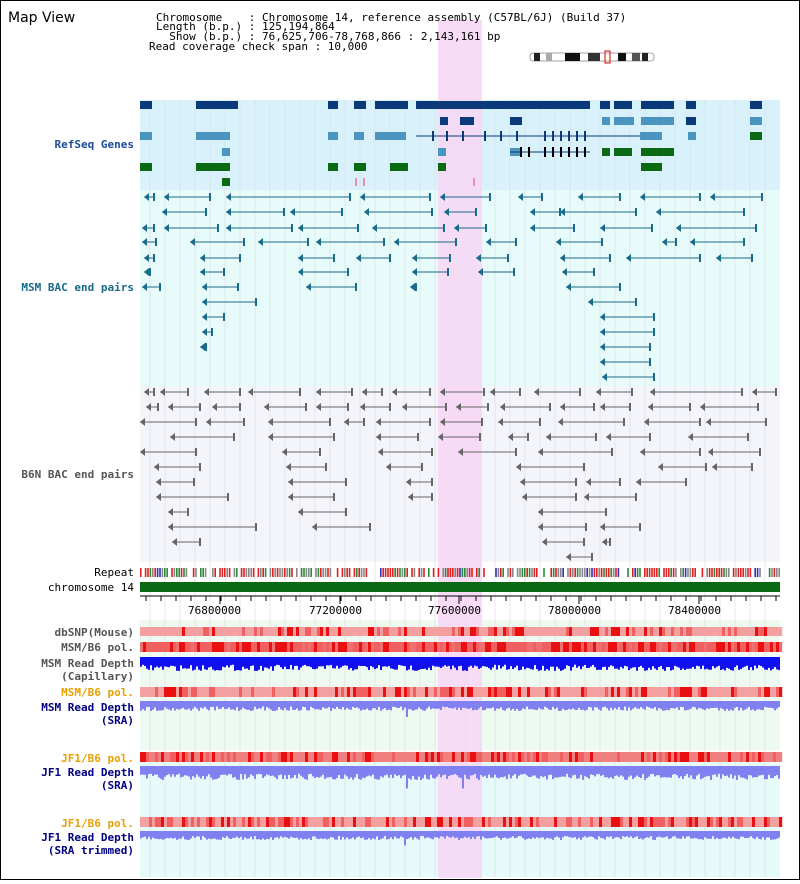 The height and width of the screenshot is (884, 800). I want to click on track-label-jf1-pol: JF1/B6 pol., so click(97, 758).